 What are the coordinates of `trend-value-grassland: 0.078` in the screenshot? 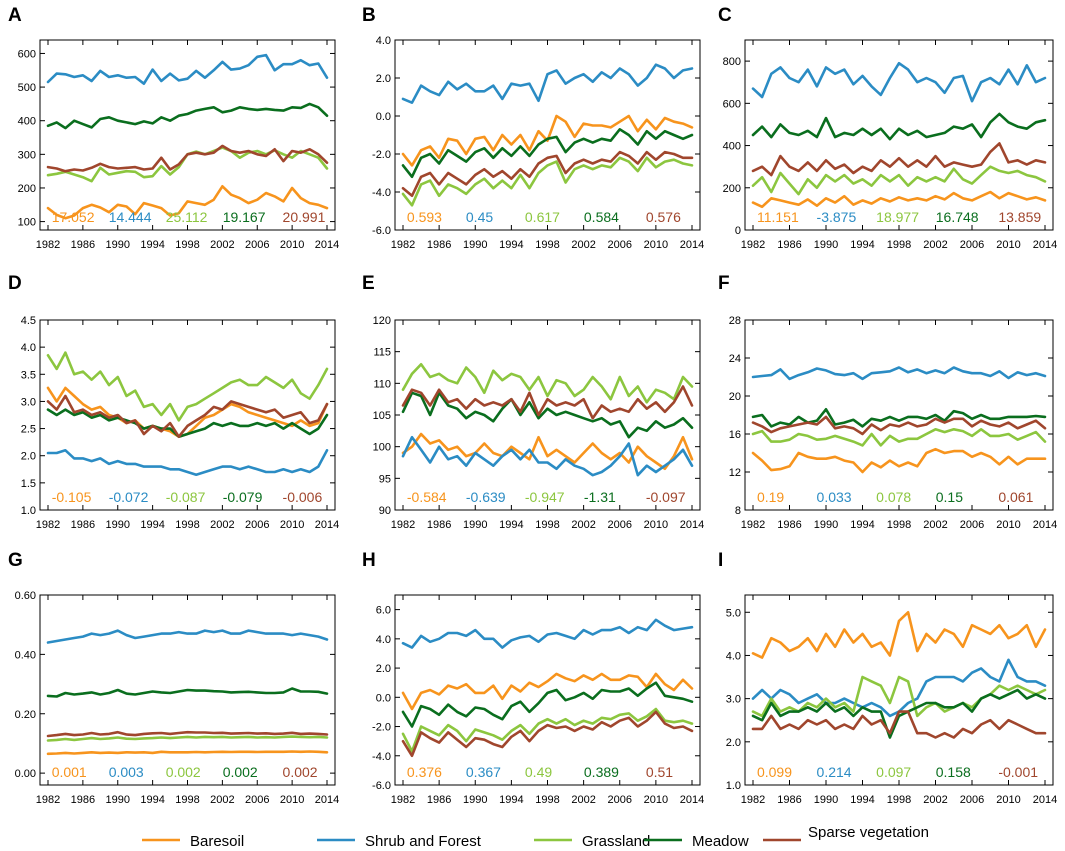 It's located at (893, 497).